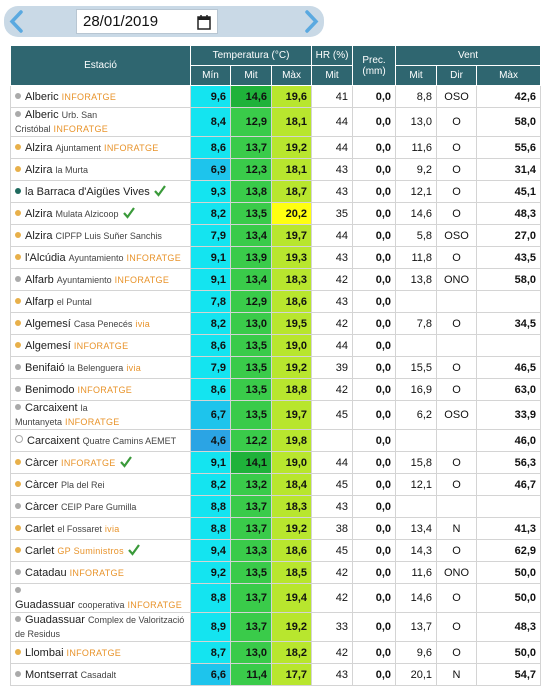 Image resolution: width=550 pixels, height=686 pixels. Describe the element at coordinates (416, 415) in the screenshot. I see `value-cell: 6,2` at that location.